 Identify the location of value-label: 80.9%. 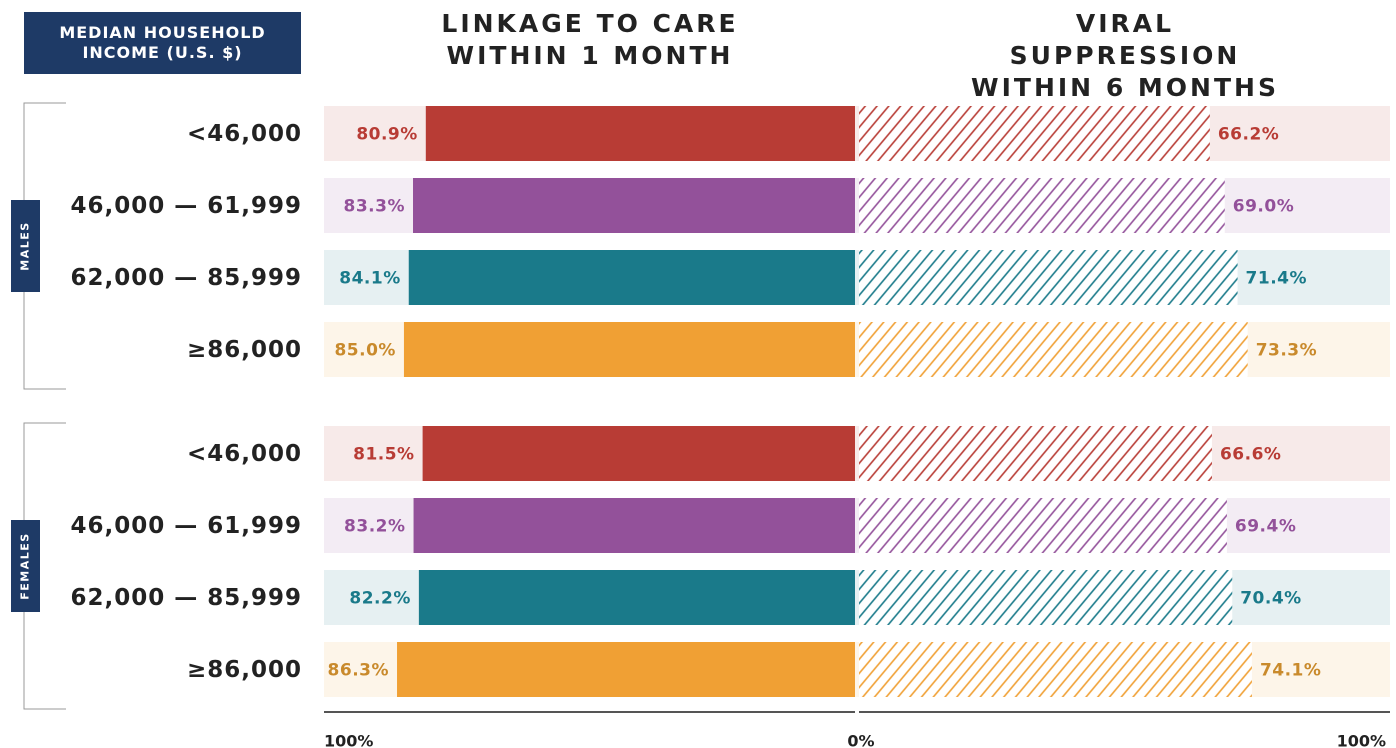
(386, 135).